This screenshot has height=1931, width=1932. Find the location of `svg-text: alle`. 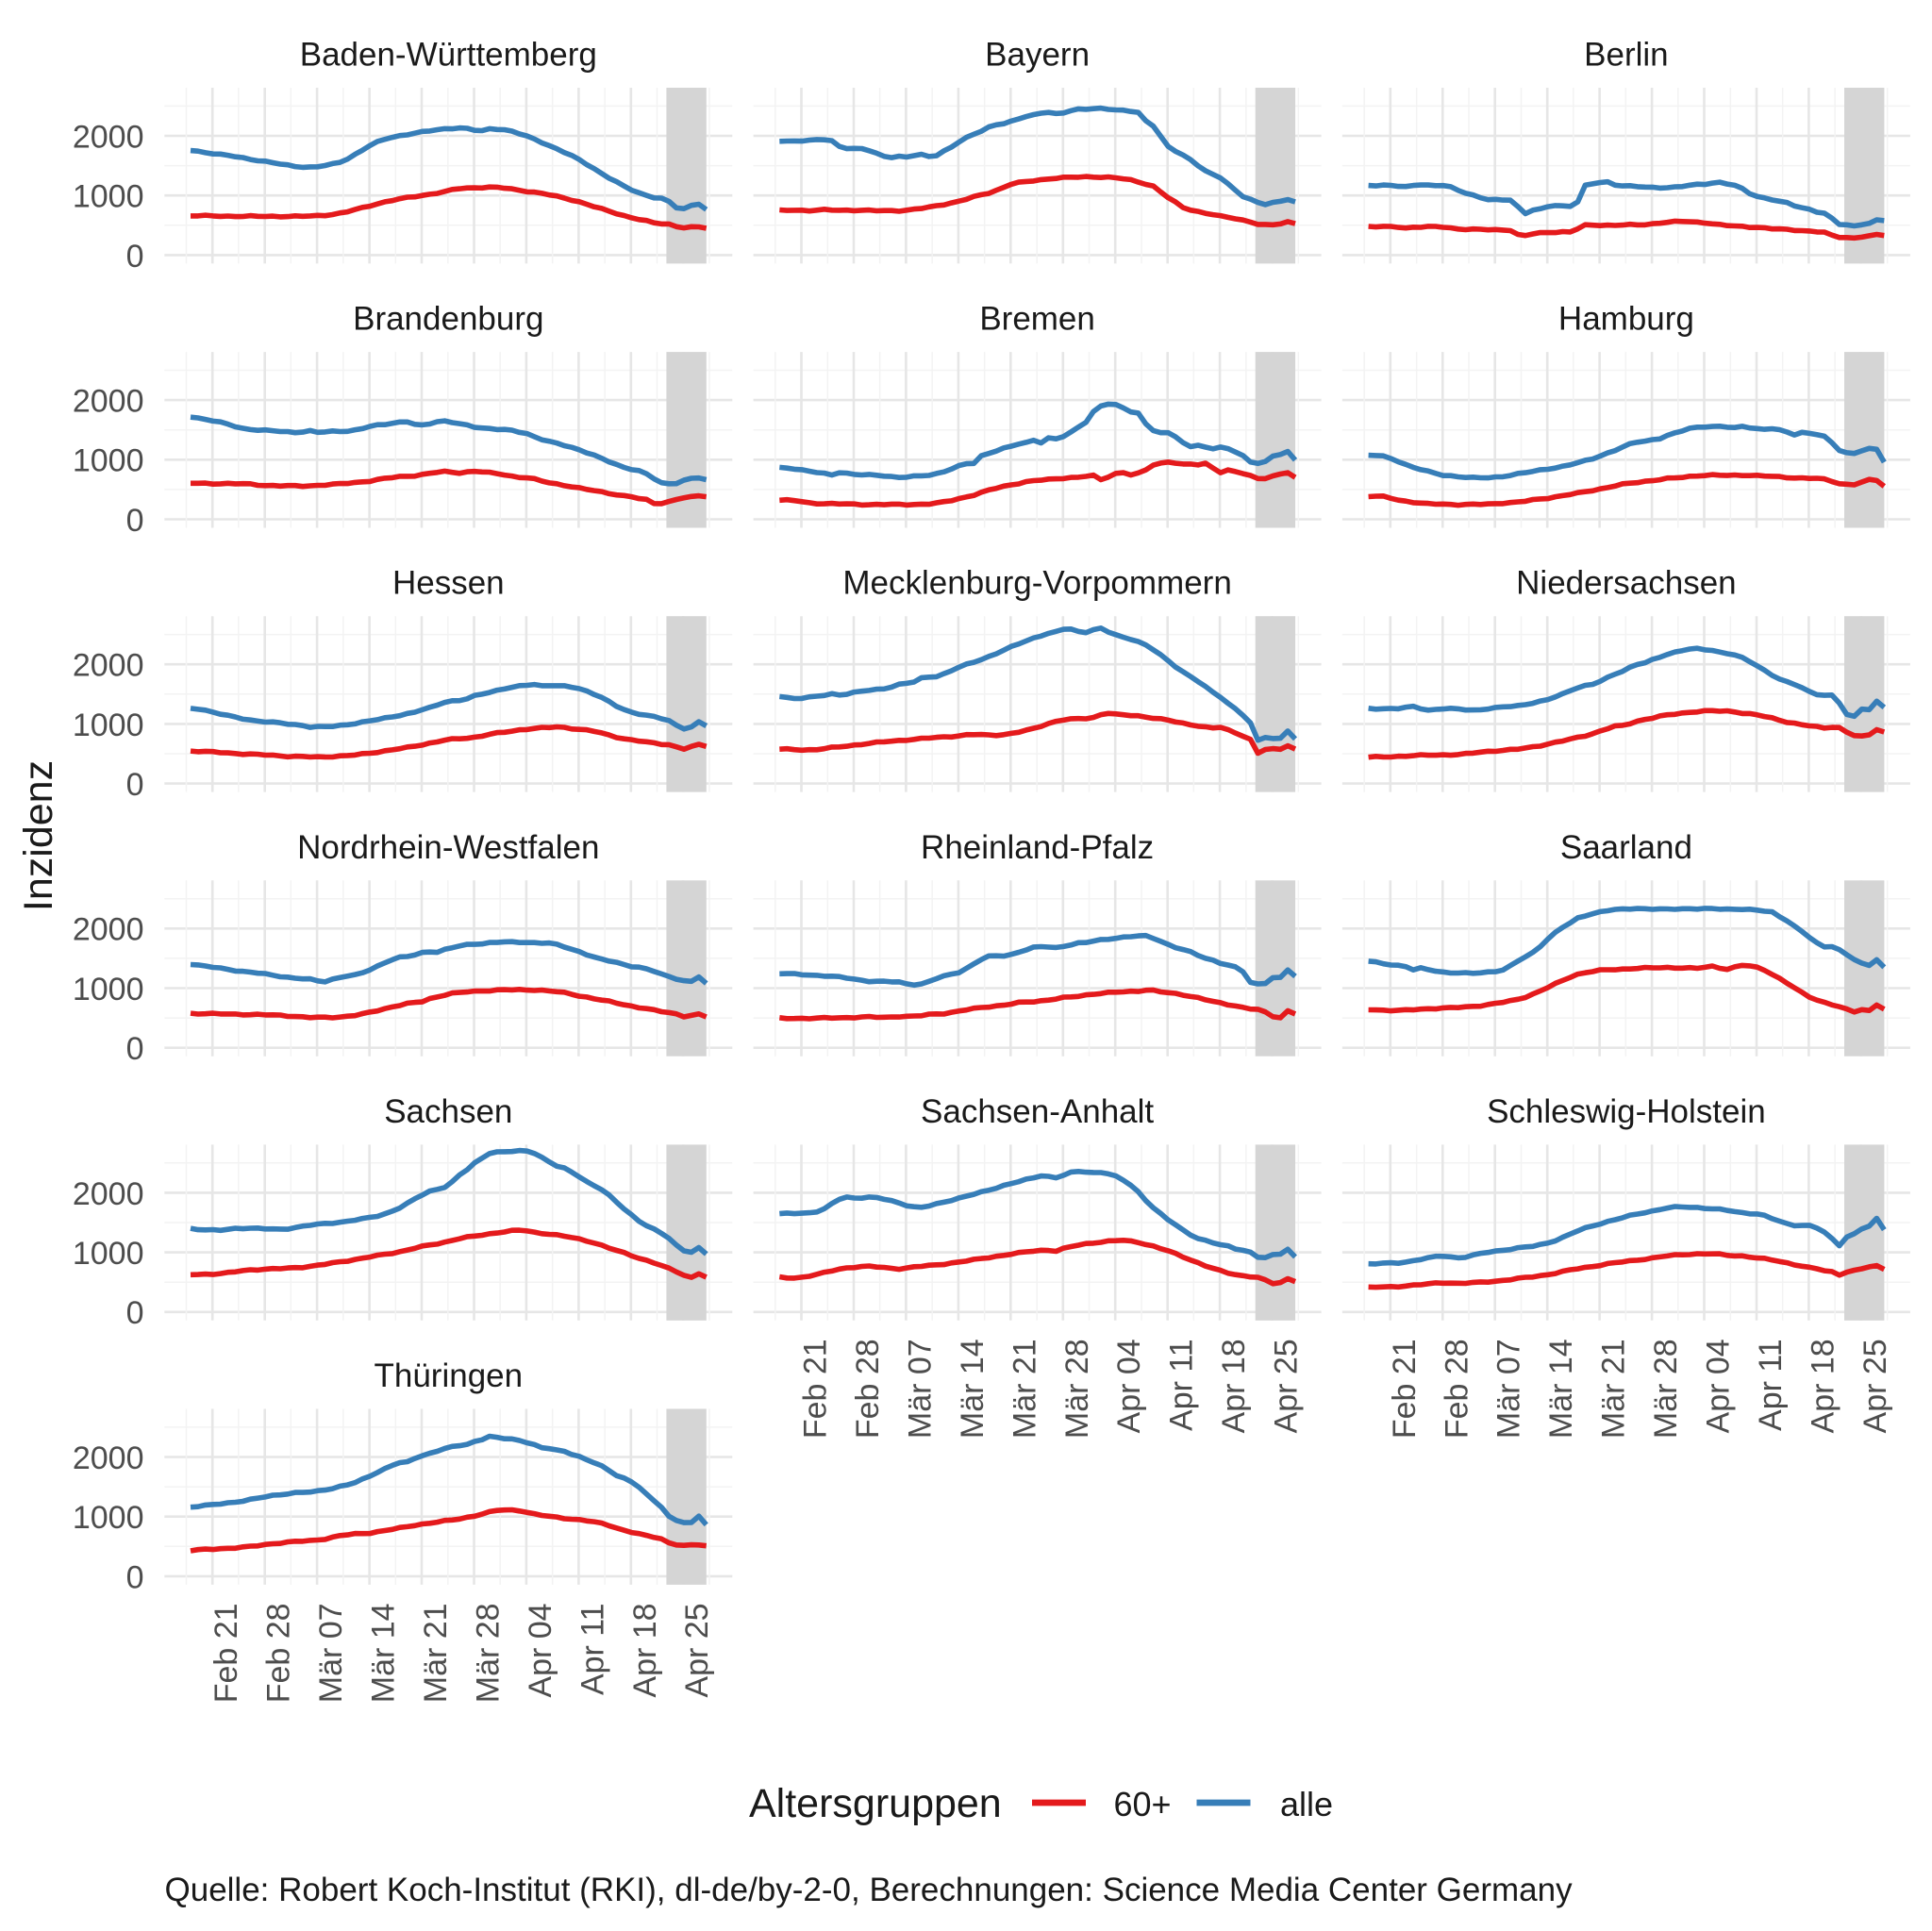

svg-text: alle is located at coordinates (1307, 1804).